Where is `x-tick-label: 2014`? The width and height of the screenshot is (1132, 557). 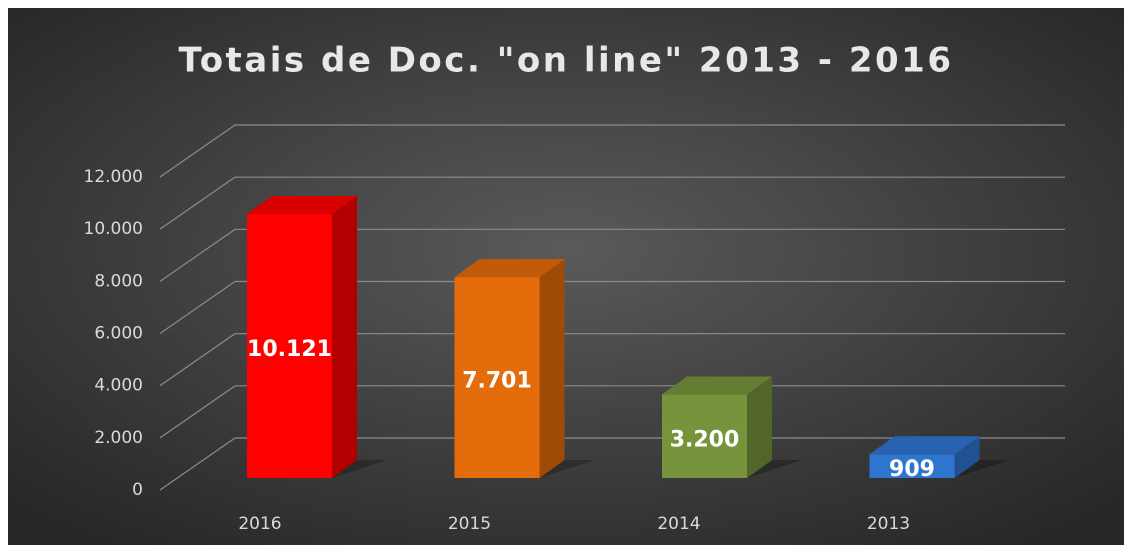 x-tick-label: 2014 is located at coordinates (678, 524).